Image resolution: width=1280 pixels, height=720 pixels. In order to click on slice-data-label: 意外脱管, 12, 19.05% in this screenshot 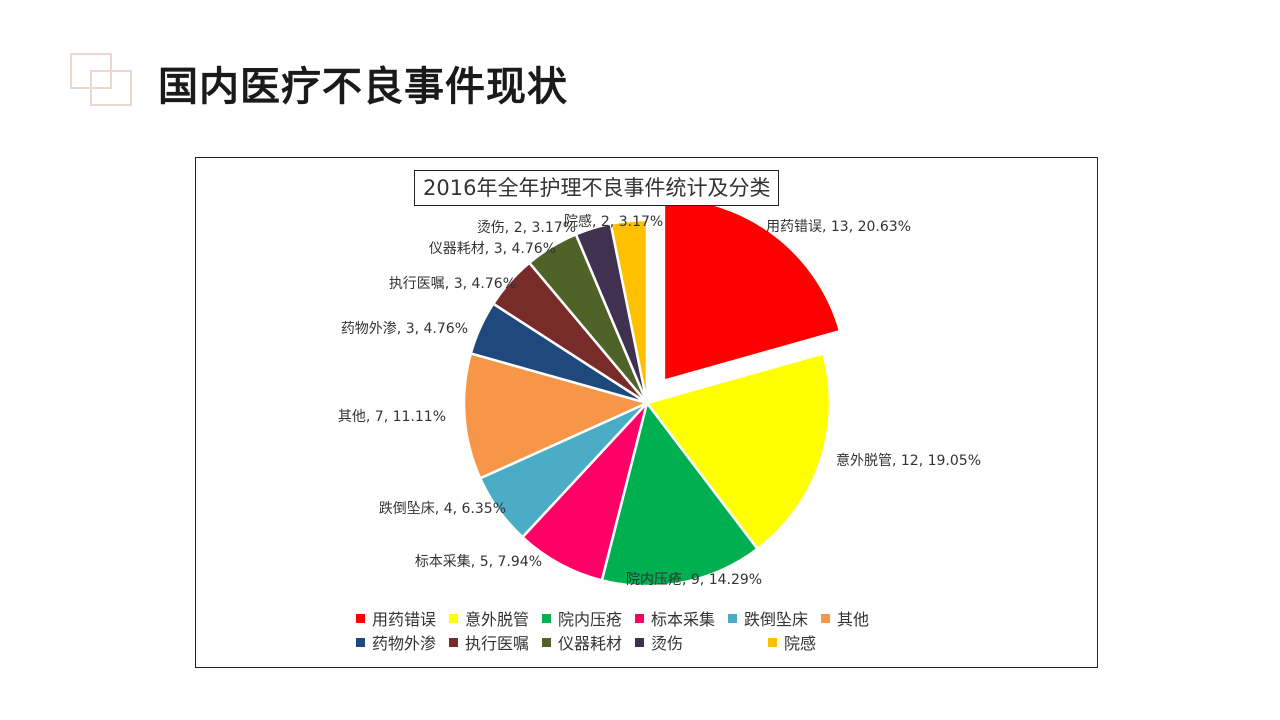, I will do `click(908, 460)`.